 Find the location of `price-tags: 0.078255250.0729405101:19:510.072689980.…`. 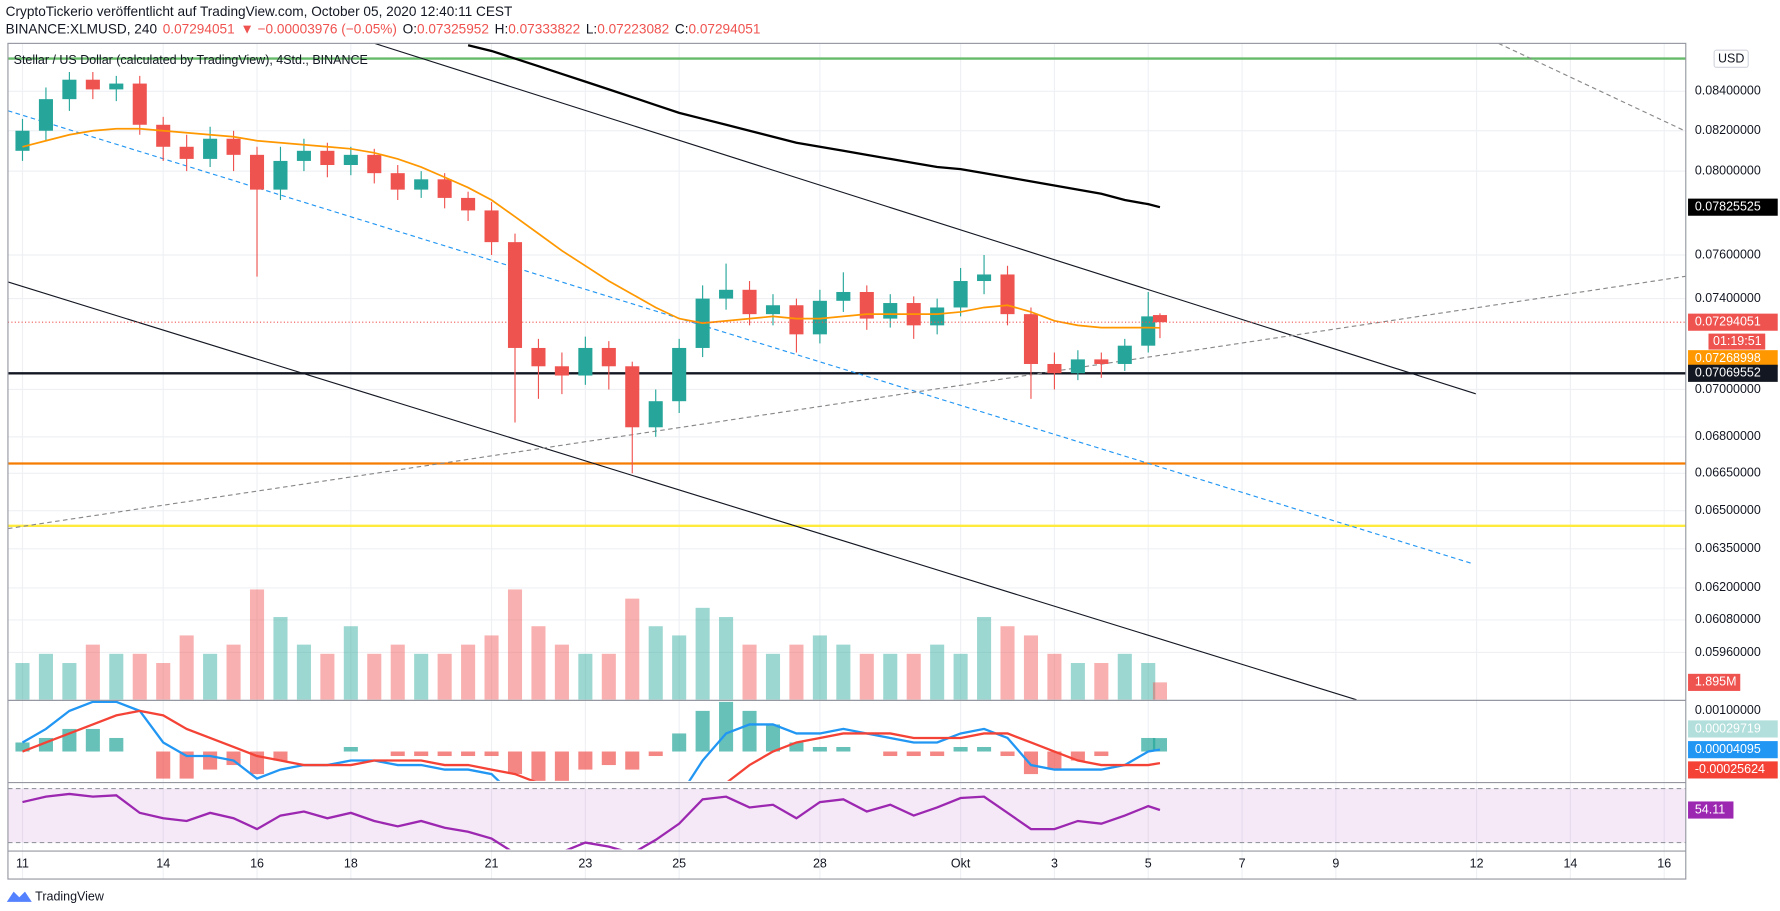

price-tags: 0.078255250.0729405101:19:510.072689980.… is located at coordinates (1733, 508).